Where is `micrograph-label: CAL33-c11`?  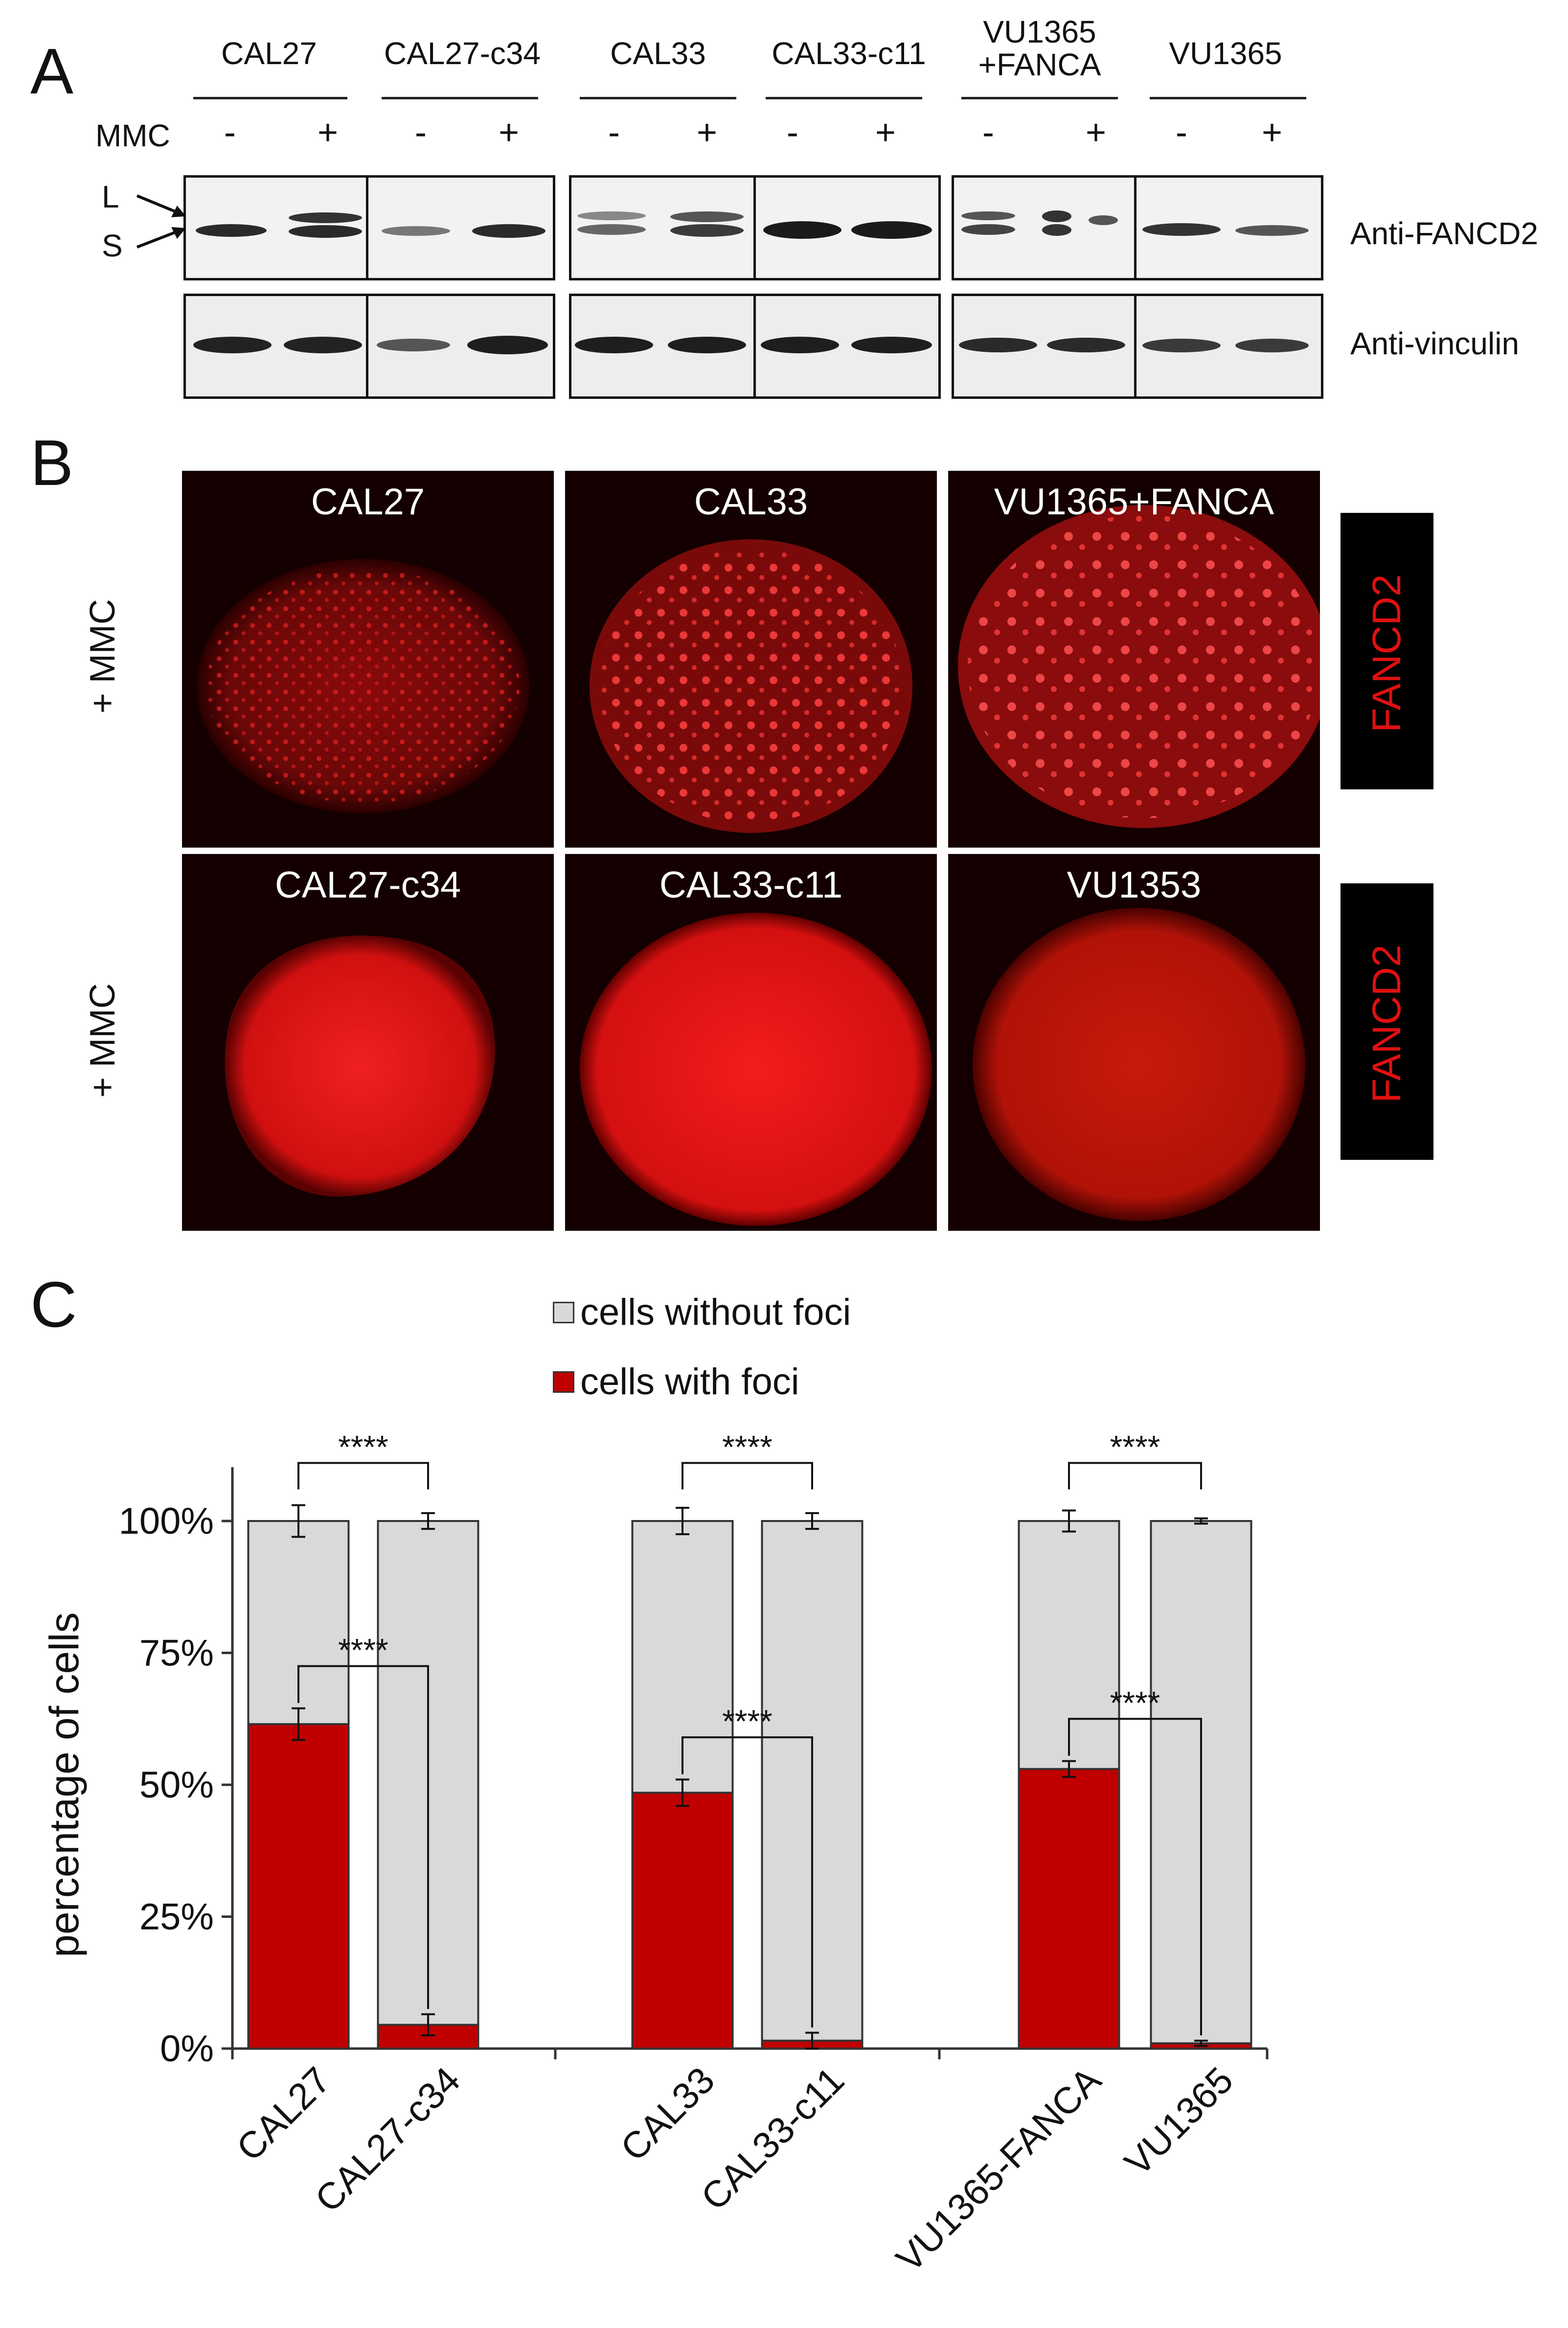
micrograph-label: CAL33-c11 is located at coordinates (751, 885).